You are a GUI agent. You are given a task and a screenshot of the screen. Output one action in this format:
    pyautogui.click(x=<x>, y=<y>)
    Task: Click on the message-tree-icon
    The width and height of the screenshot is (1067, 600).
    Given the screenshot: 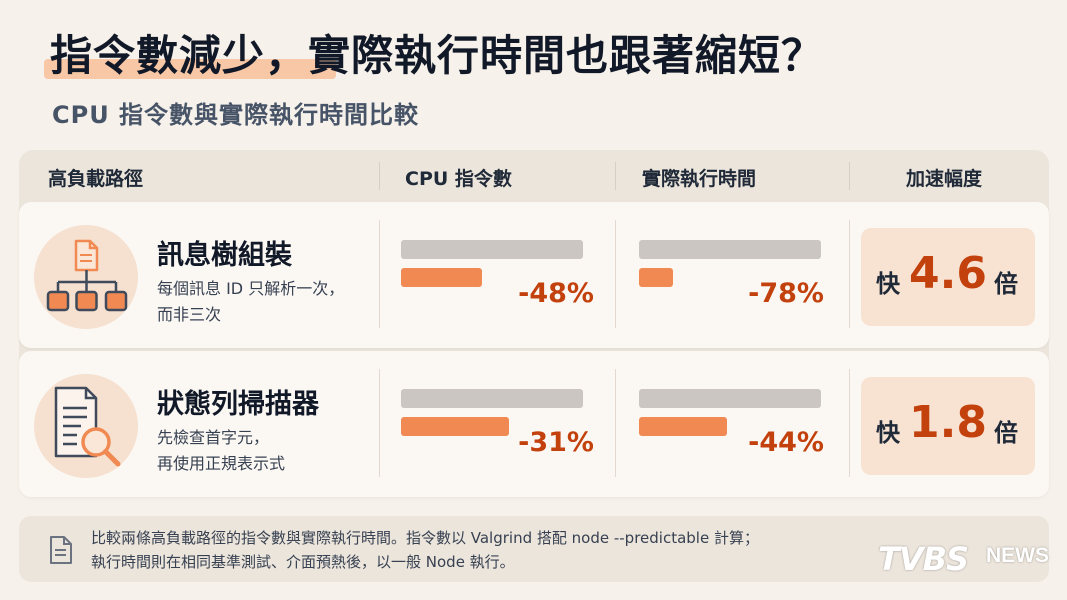 What is the action you would take?
    pyautogui.click(x=87, y=275)
    